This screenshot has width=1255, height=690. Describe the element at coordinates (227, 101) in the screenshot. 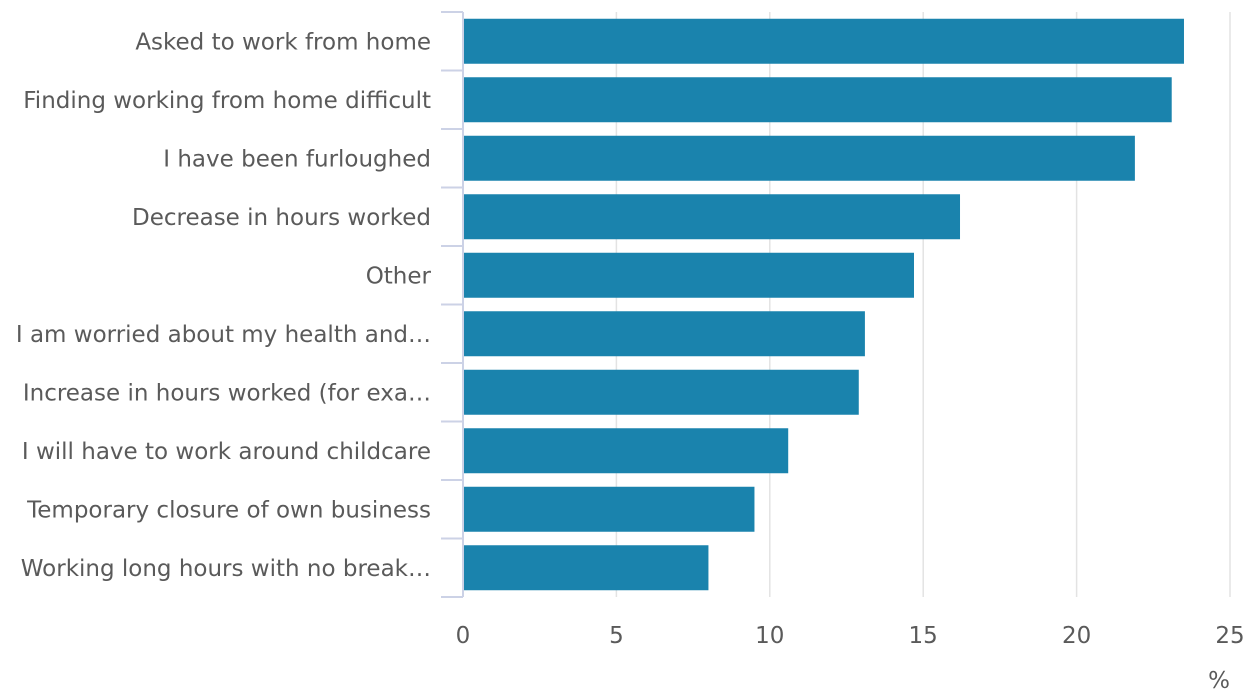

I see `category-label: Finding working from home difficult` at that location.